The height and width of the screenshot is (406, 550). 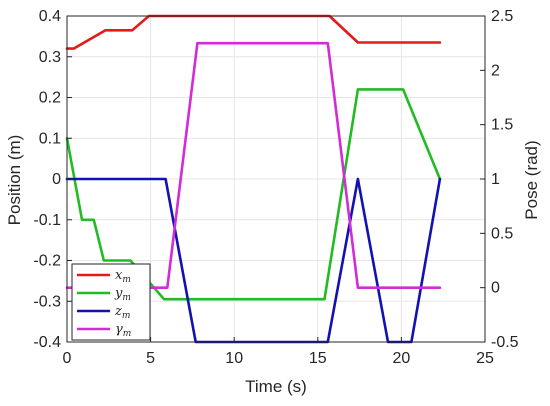 What do you see at coordinates (50, 98) in the screenshot?
I see `y-tick-label: 0.2` at bounding box center [50, 98].